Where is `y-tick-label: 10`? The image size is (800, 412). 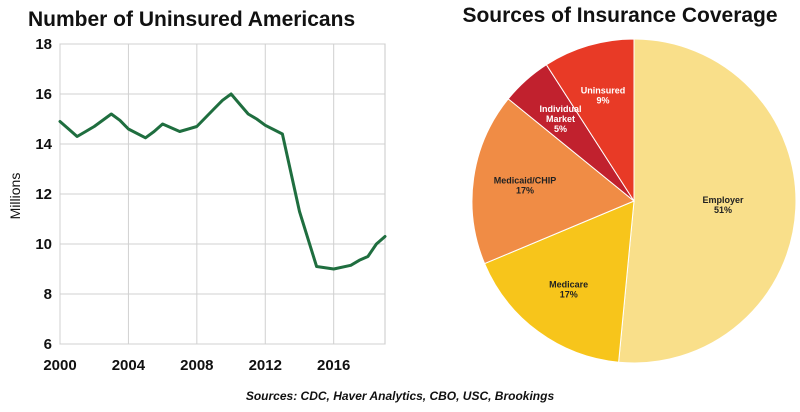 y-tick-label: 10 is located at coordinates (43, 244).